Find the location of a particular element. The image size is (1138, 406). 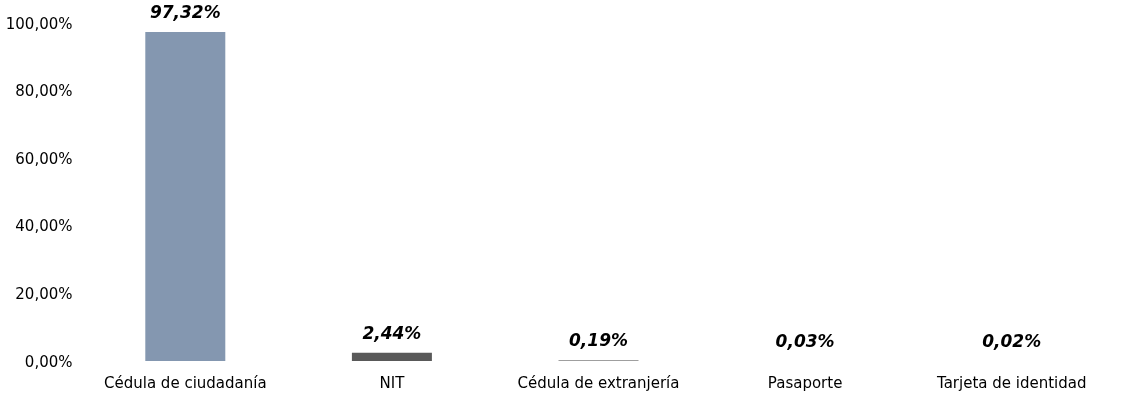

data-label: 0,02% is located at coordinates (1012, 340).